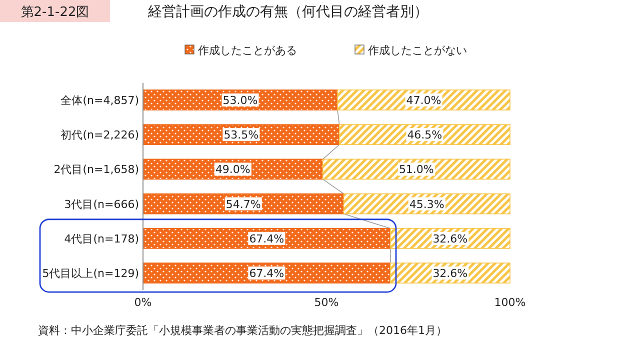 Image resolution: width=643 pixels, height=342 pixels. I want to click on data-label: 49.0%, so click(232, 169).